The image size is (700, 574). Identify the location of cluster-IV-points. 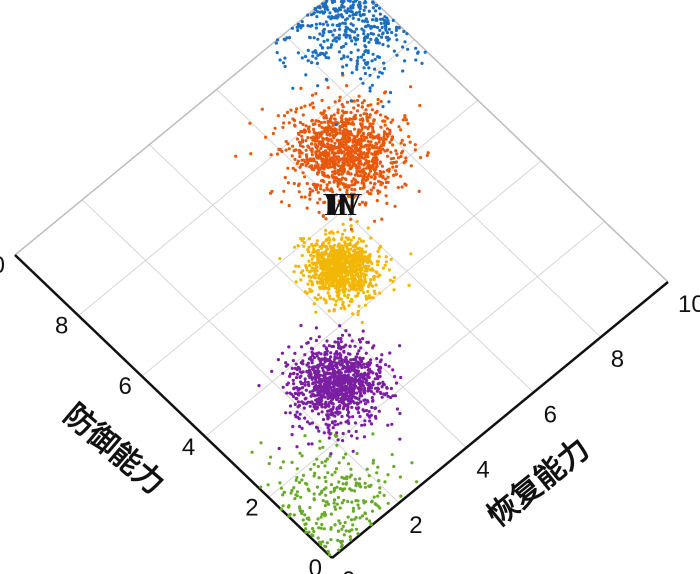
(332, 152).